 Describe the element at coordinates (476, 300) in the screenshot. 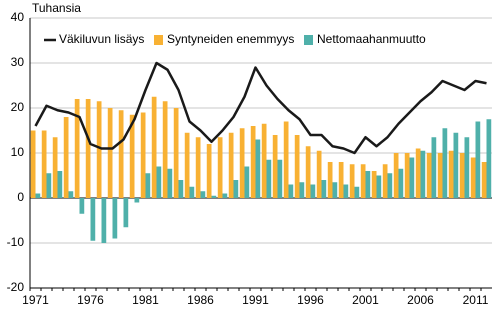

I see `x-tick-label: 2011` at that location.